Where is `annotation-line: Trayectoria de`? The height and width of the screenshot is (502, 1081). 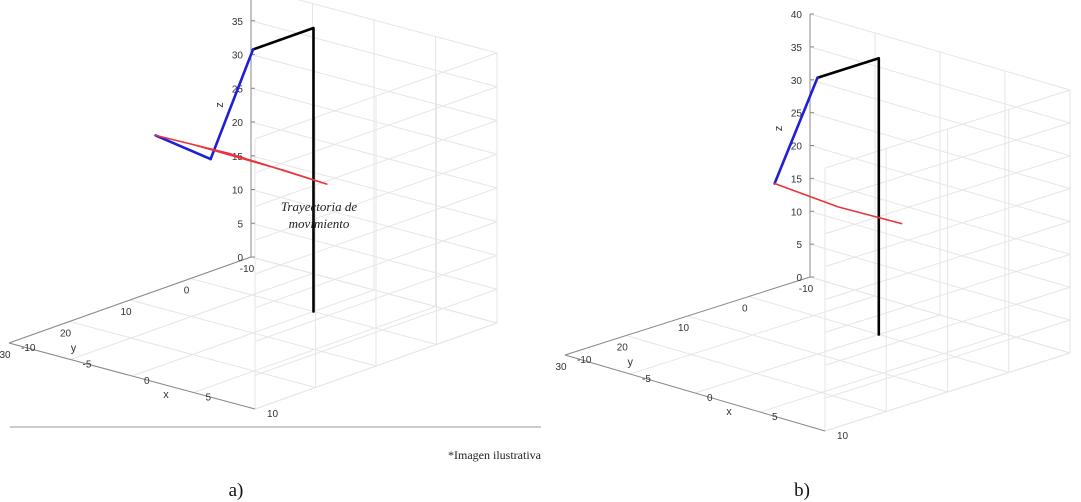 annotation-line: Trayectoria de is located at coordinates (319, 206).